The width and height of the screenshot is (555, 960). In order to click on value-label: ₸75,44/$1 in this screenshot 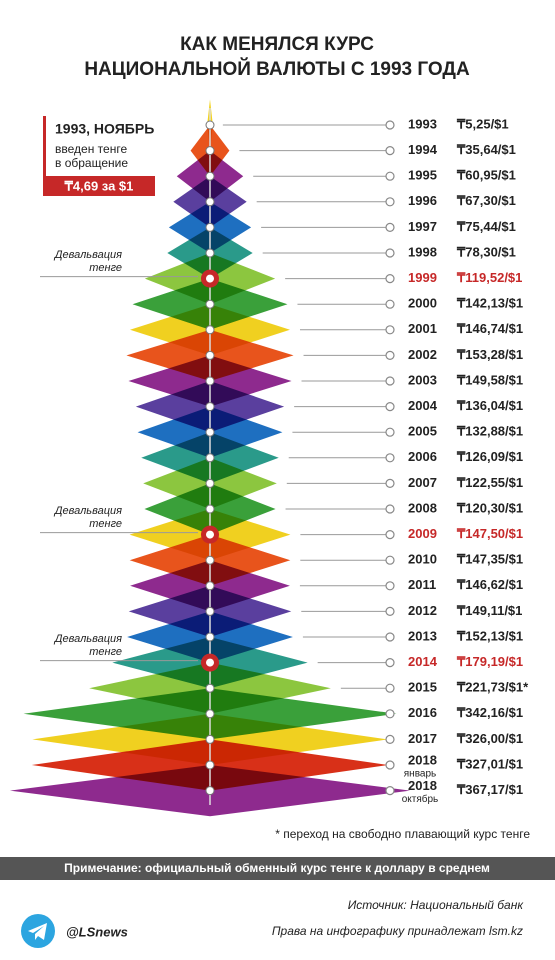, I will do `click(486, 226)`.